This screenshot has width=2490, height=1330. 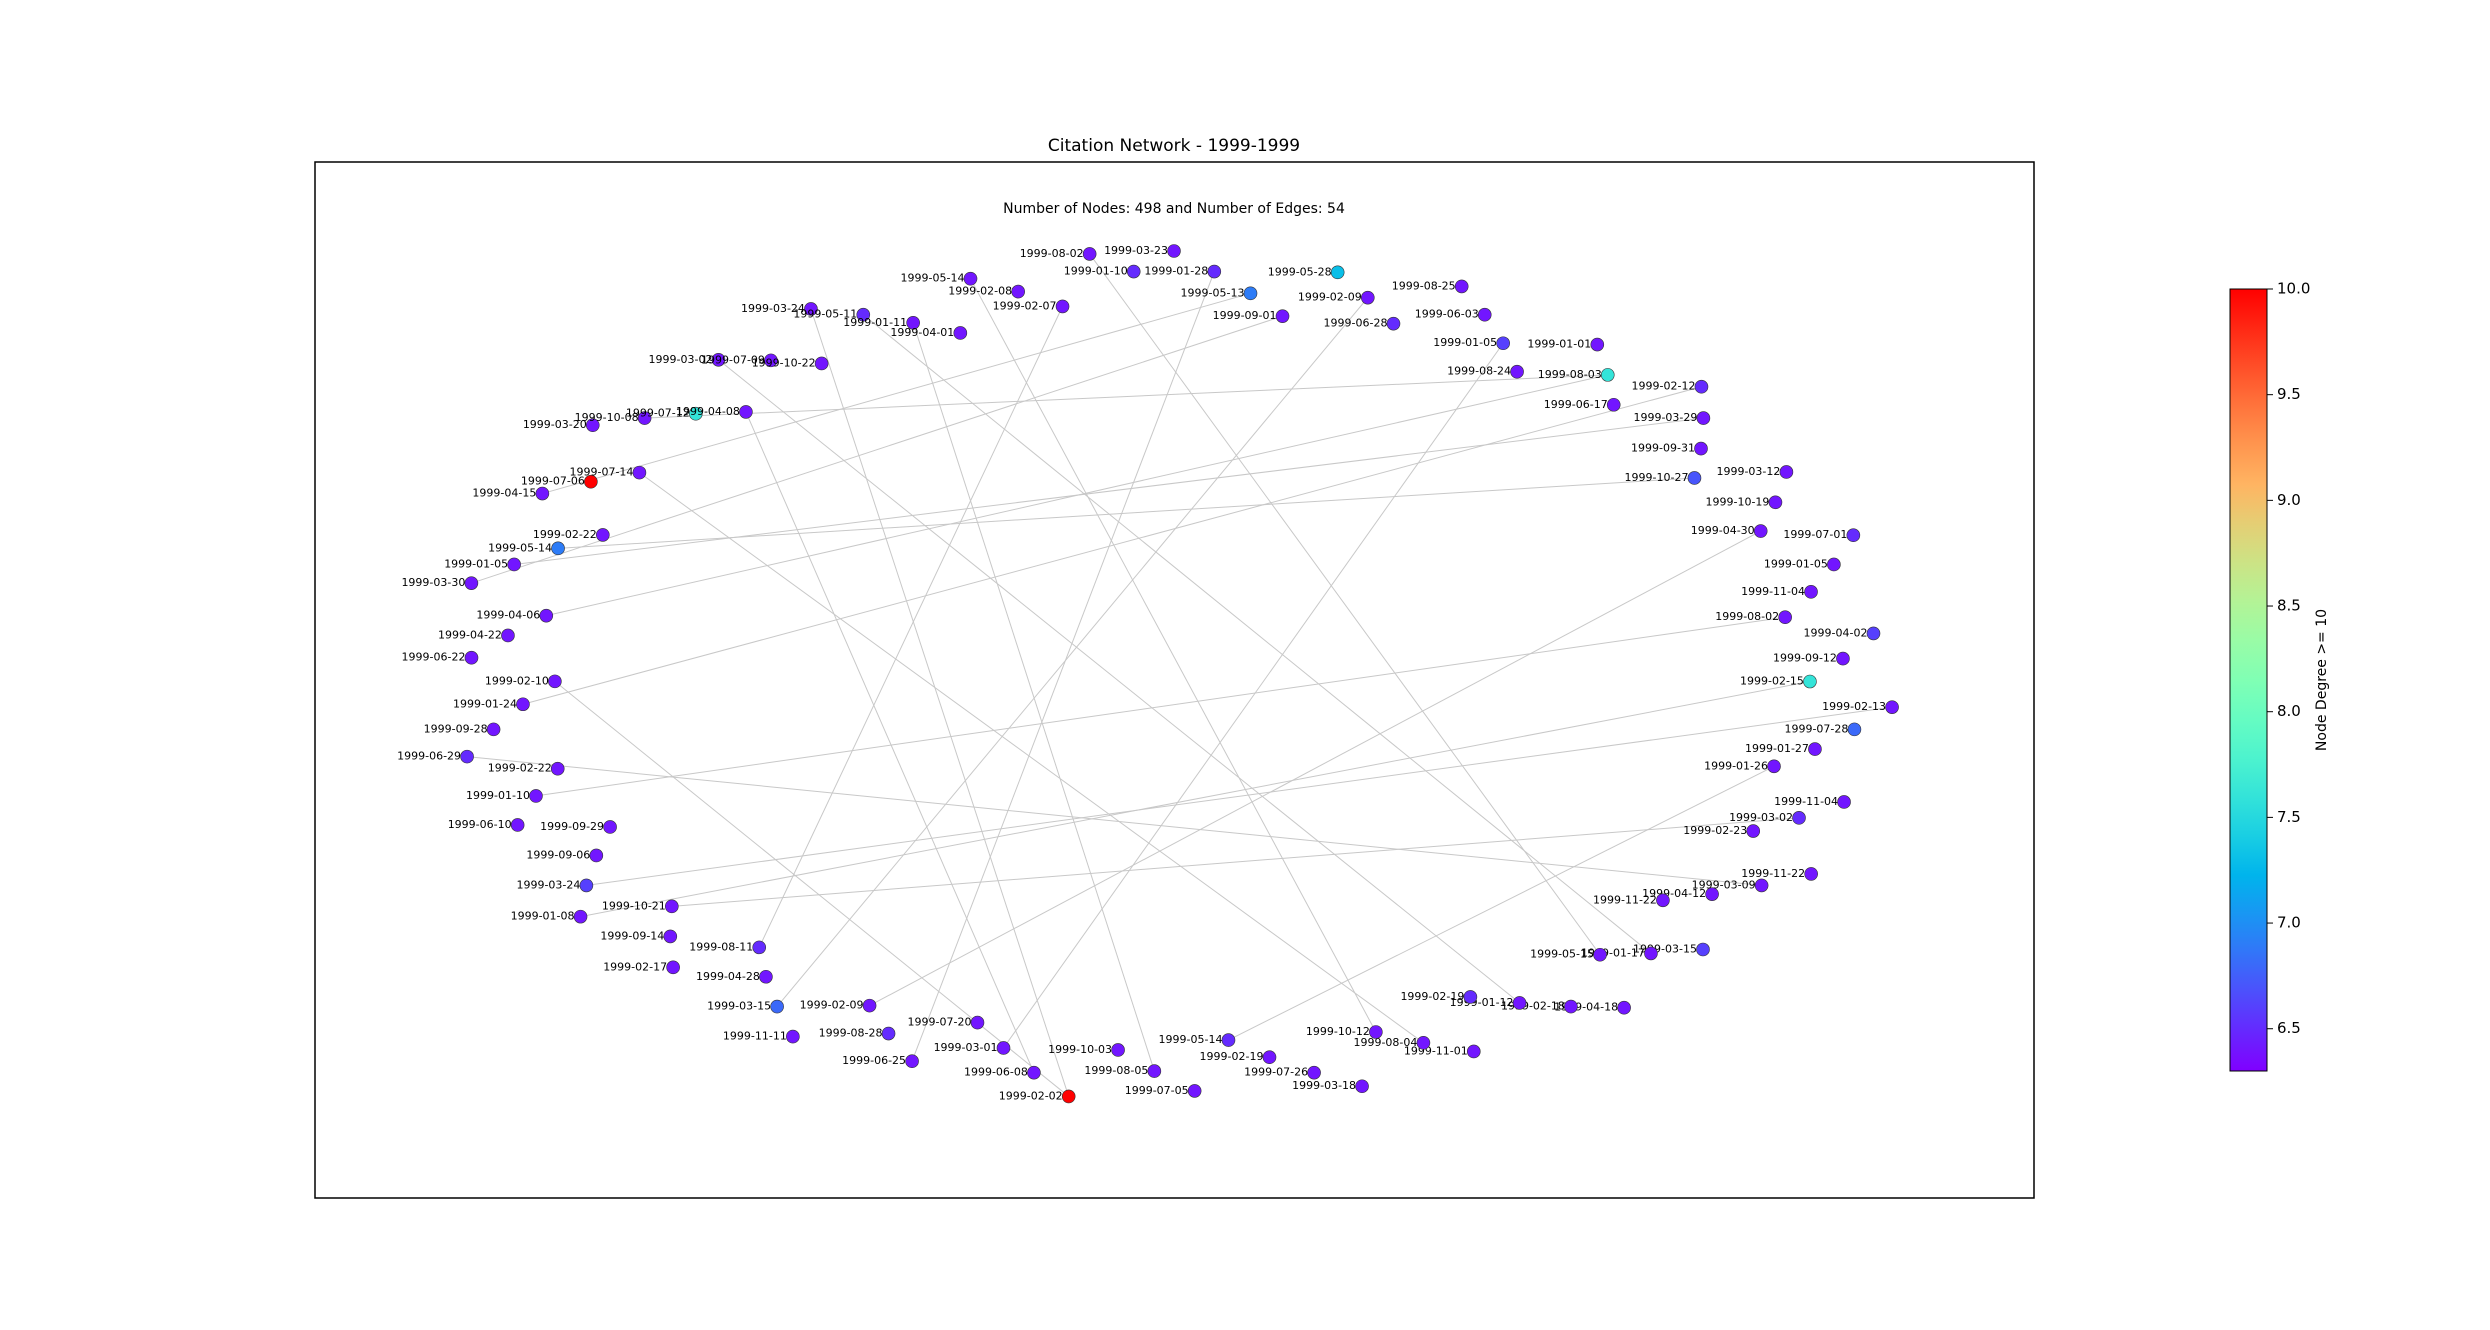 What do you see at coordinates (2289, 817) in the screenshot?
I see `colorbar-tick-label: 7.5` at bounding box center [2289, 817].